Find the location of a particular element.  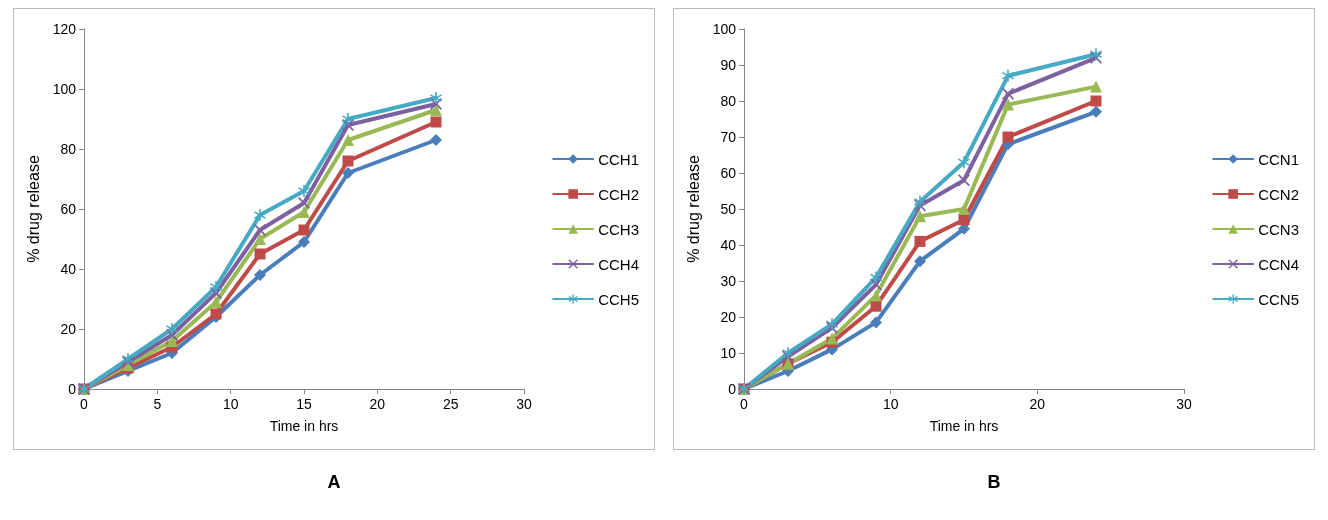

legend-label: CCN4 is located at coordinates (1278, 264).